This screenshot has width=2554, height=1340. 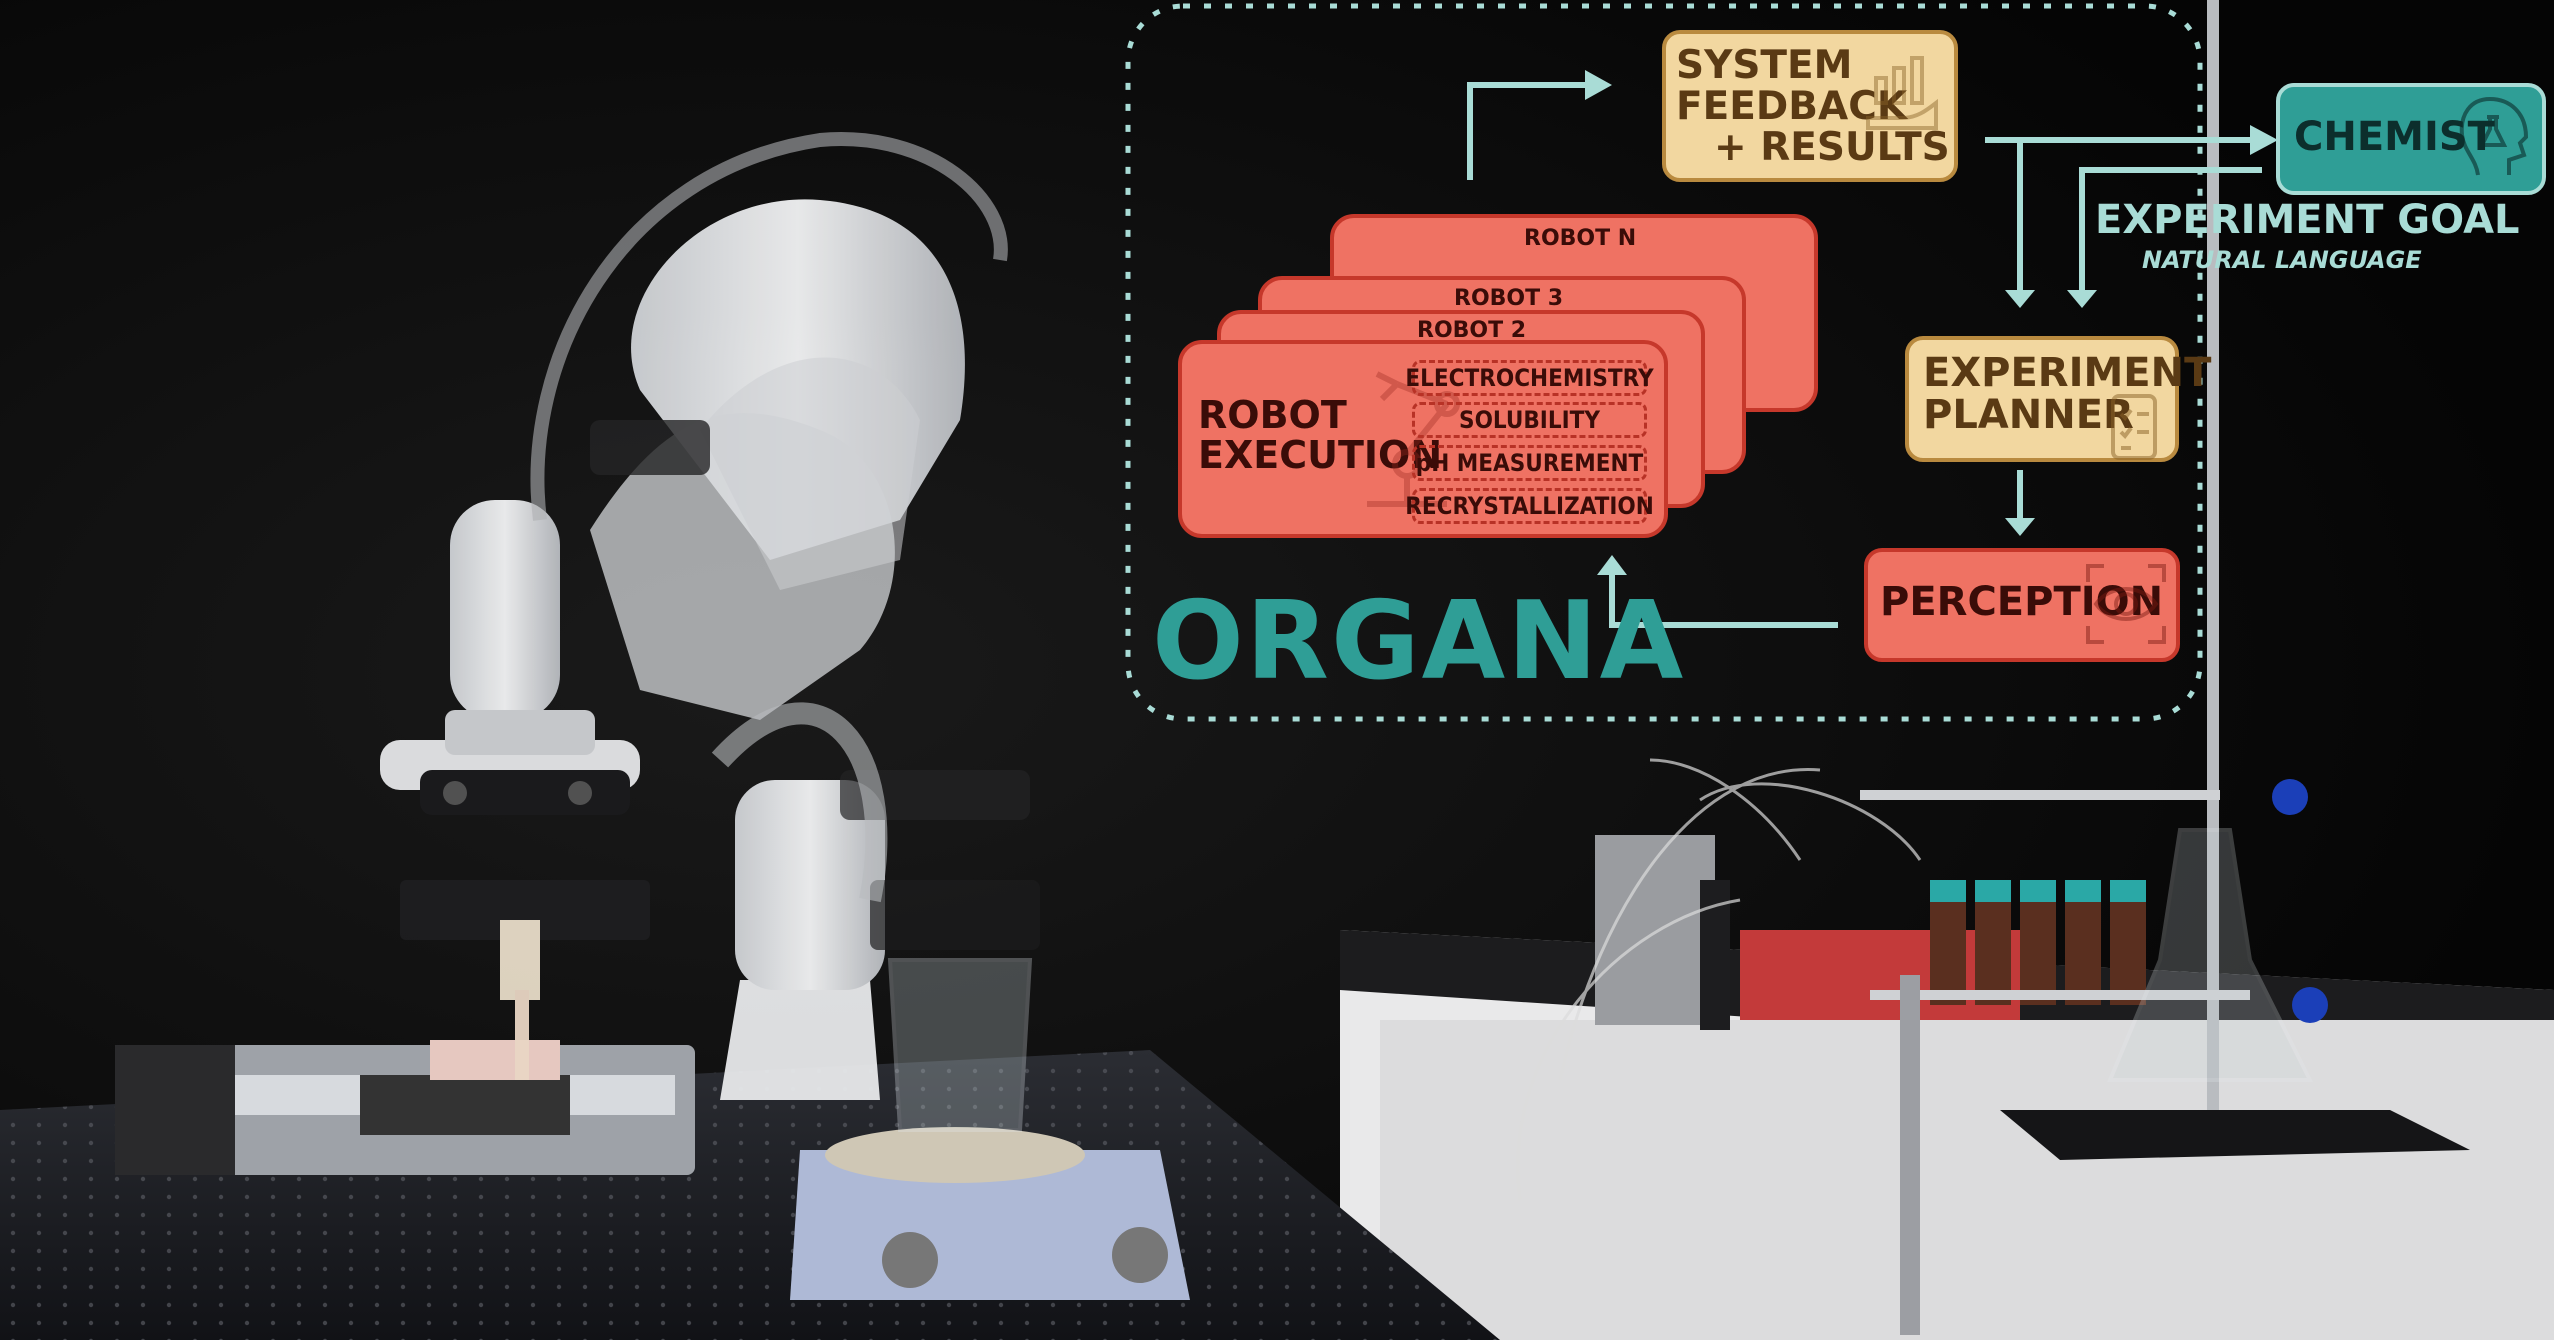 What do you see at coordinates (1792, 106) in the screenshot?
I see `feedback-line2: FEEDBACK` at bounding box center [1792, 106].